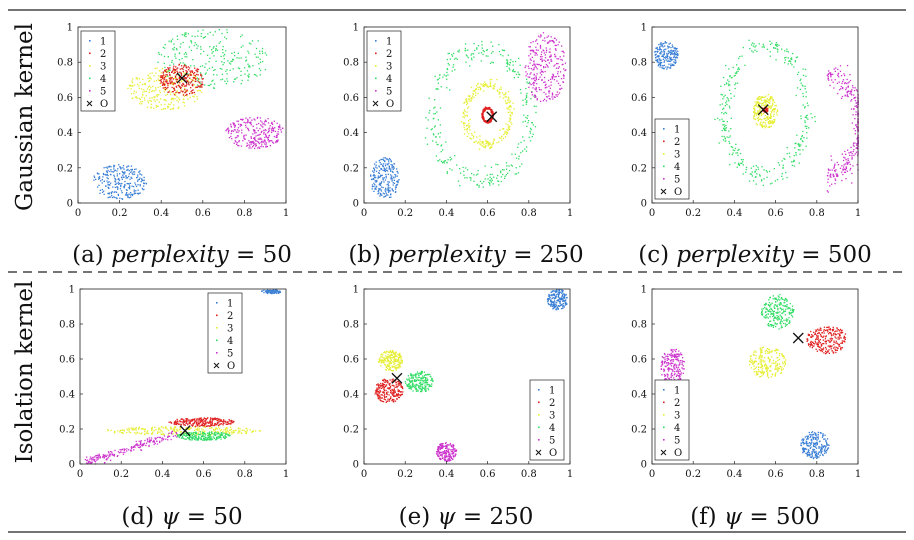 The width and height of the screenshot is (914, 540). Describe the element at coordinates (216, 365) in the screenshot. I see `legend-marker-outlier` at that location.